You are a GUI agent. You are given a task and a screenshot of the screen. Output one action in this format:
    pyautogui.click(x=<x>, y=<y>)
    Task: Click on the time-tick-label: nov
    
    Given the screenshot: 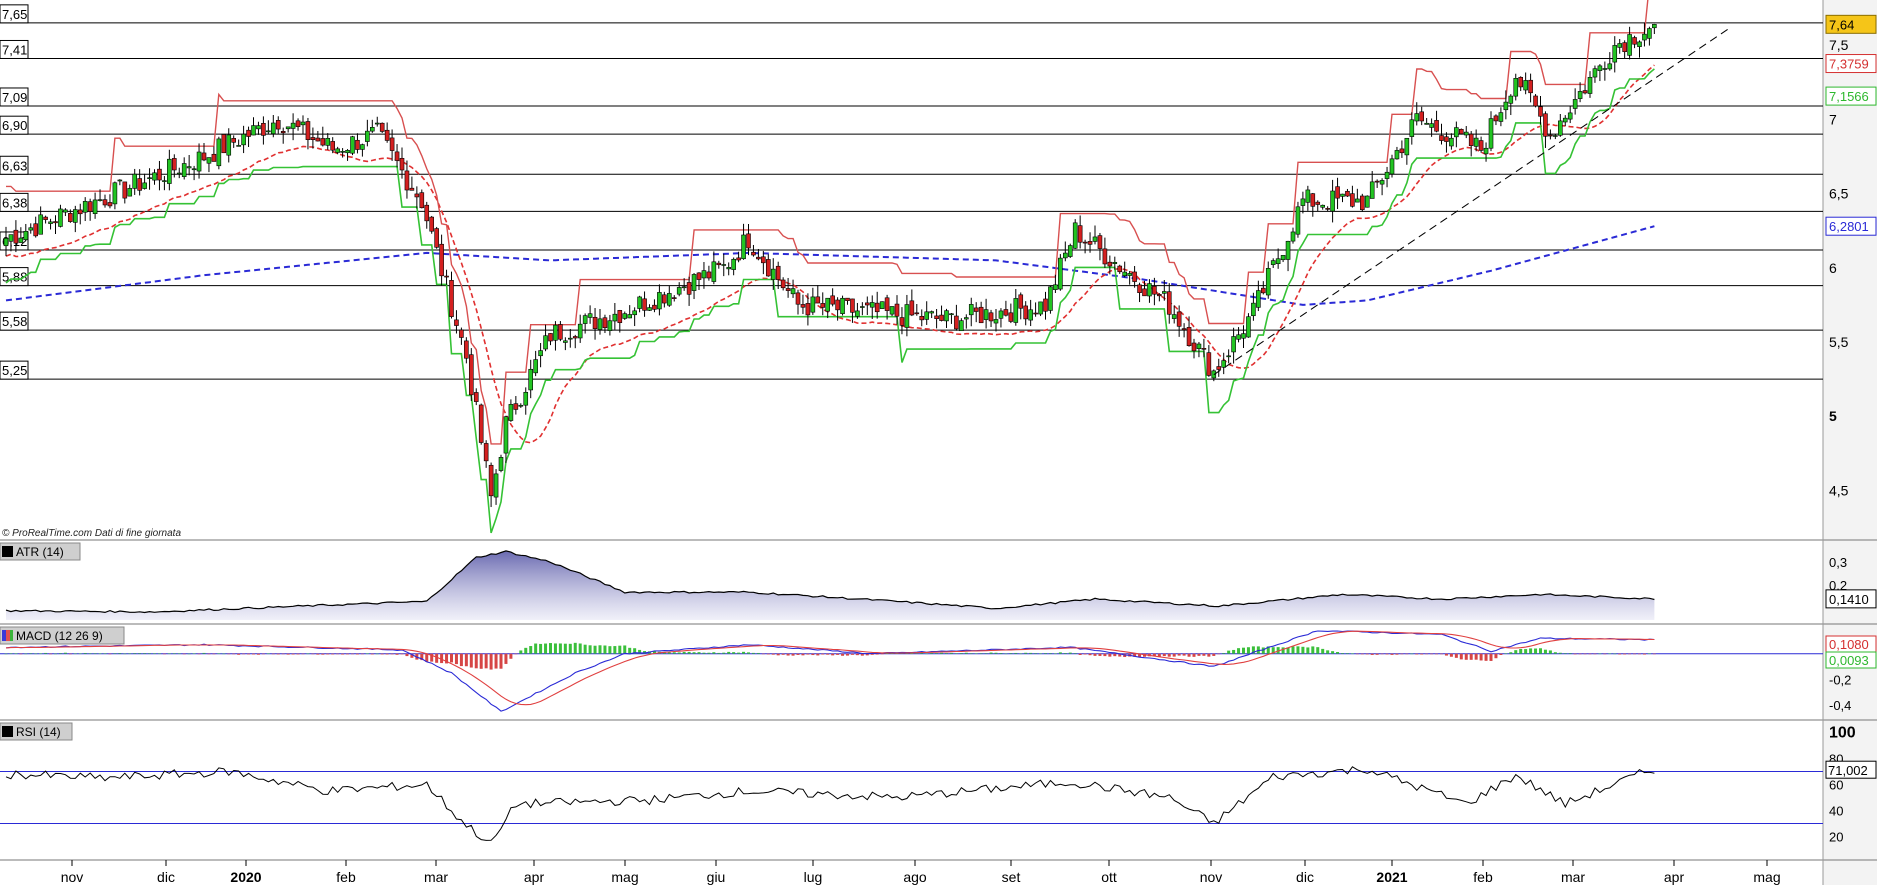 What is the action you would take?
    pyautogui.click(x=1211, y=877)
    